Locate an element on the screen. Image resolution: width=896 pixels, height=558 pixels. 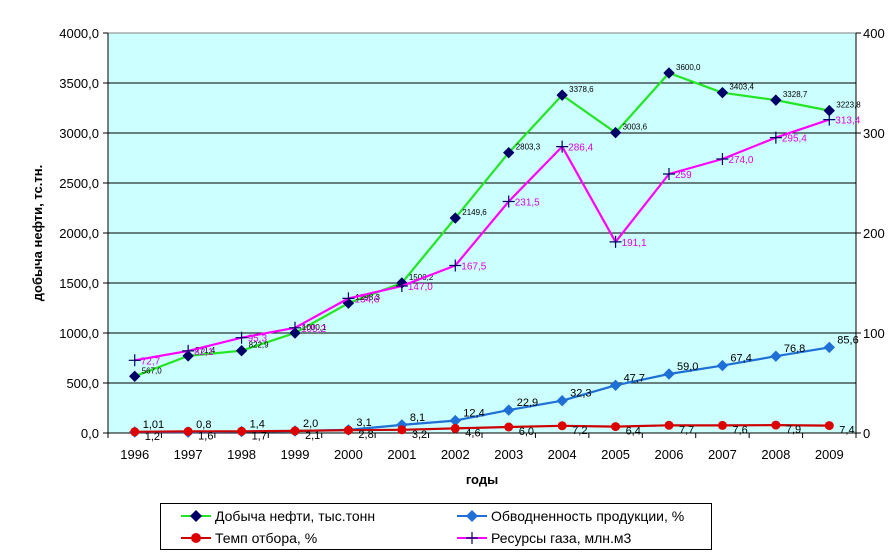
data-label: 1,6 is located at coordinates (205, 436).